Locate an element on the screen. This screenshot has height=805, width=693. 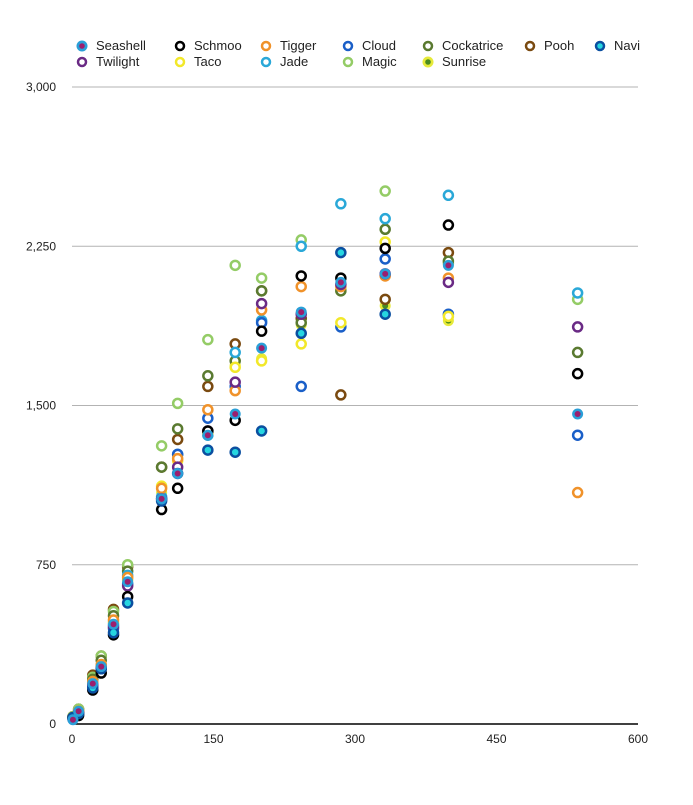
legend-label: Cockatrice is located at coordinates (473, 45).